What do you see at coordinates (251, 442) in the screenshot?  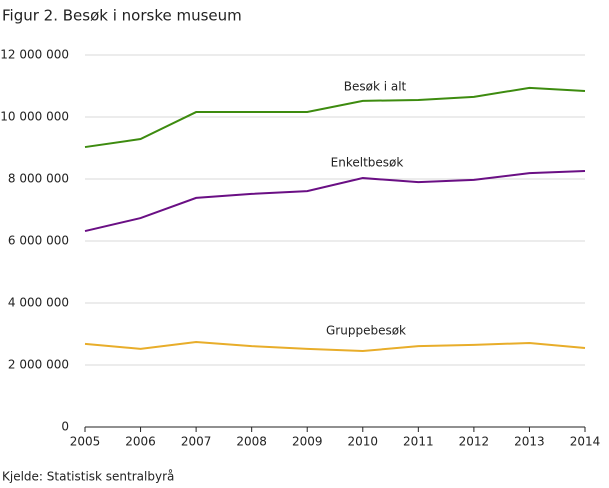 I see `x-tick-label: 2008` at bounding box center [251, 442].